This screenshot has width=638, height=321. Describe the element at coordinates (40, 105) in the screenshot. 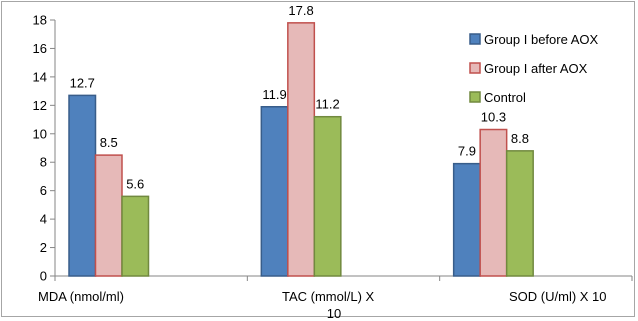

I see `y-tick-label: 12` at that location.